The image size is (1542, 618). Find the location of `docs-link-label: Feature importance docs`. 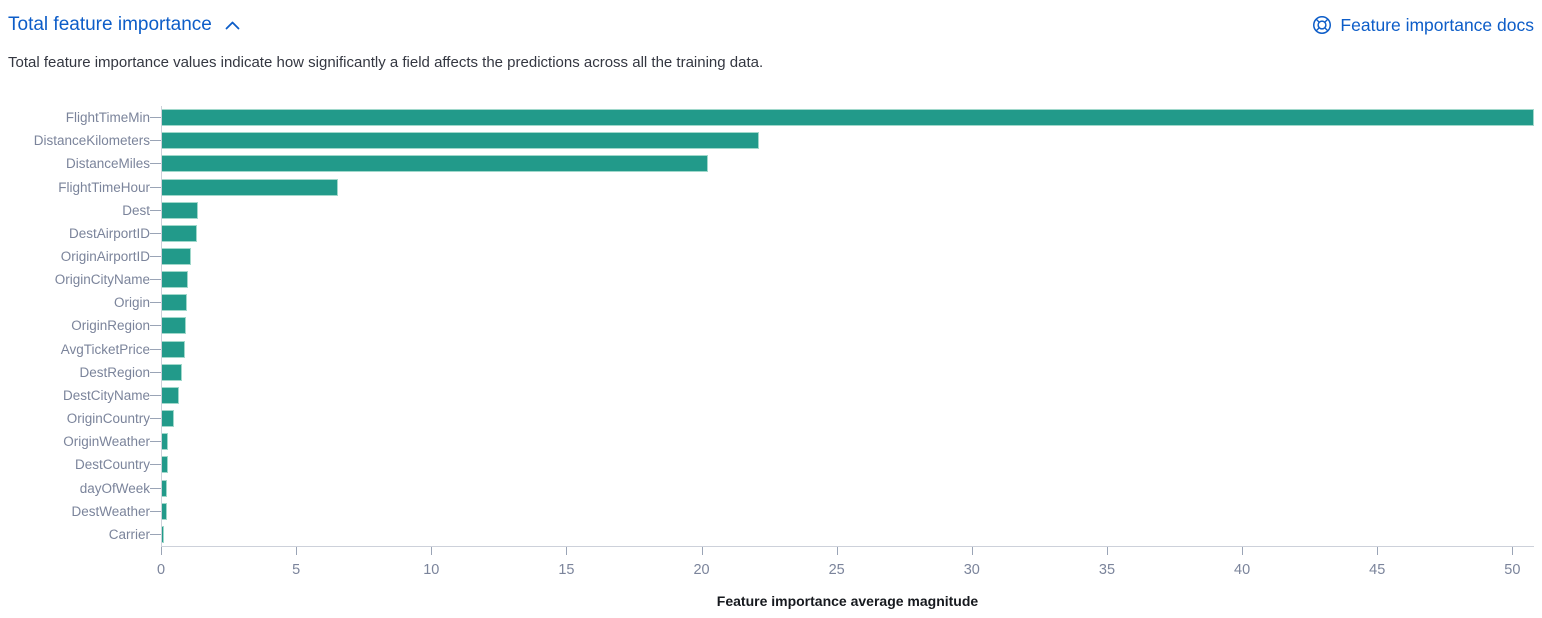

docs-link-label: Feature importance docs is located at coordinates (1437, 25).